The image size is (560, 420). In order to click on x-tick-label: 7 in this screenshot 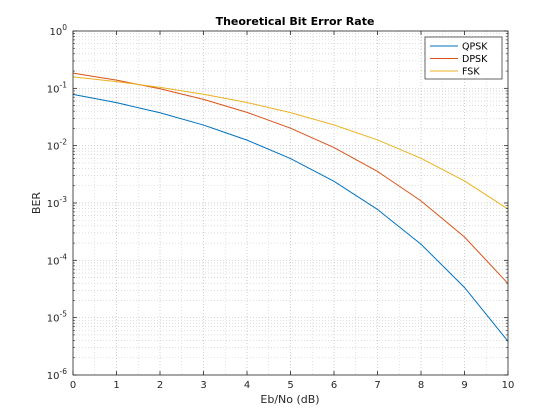, I will do `click(377, 385)`.